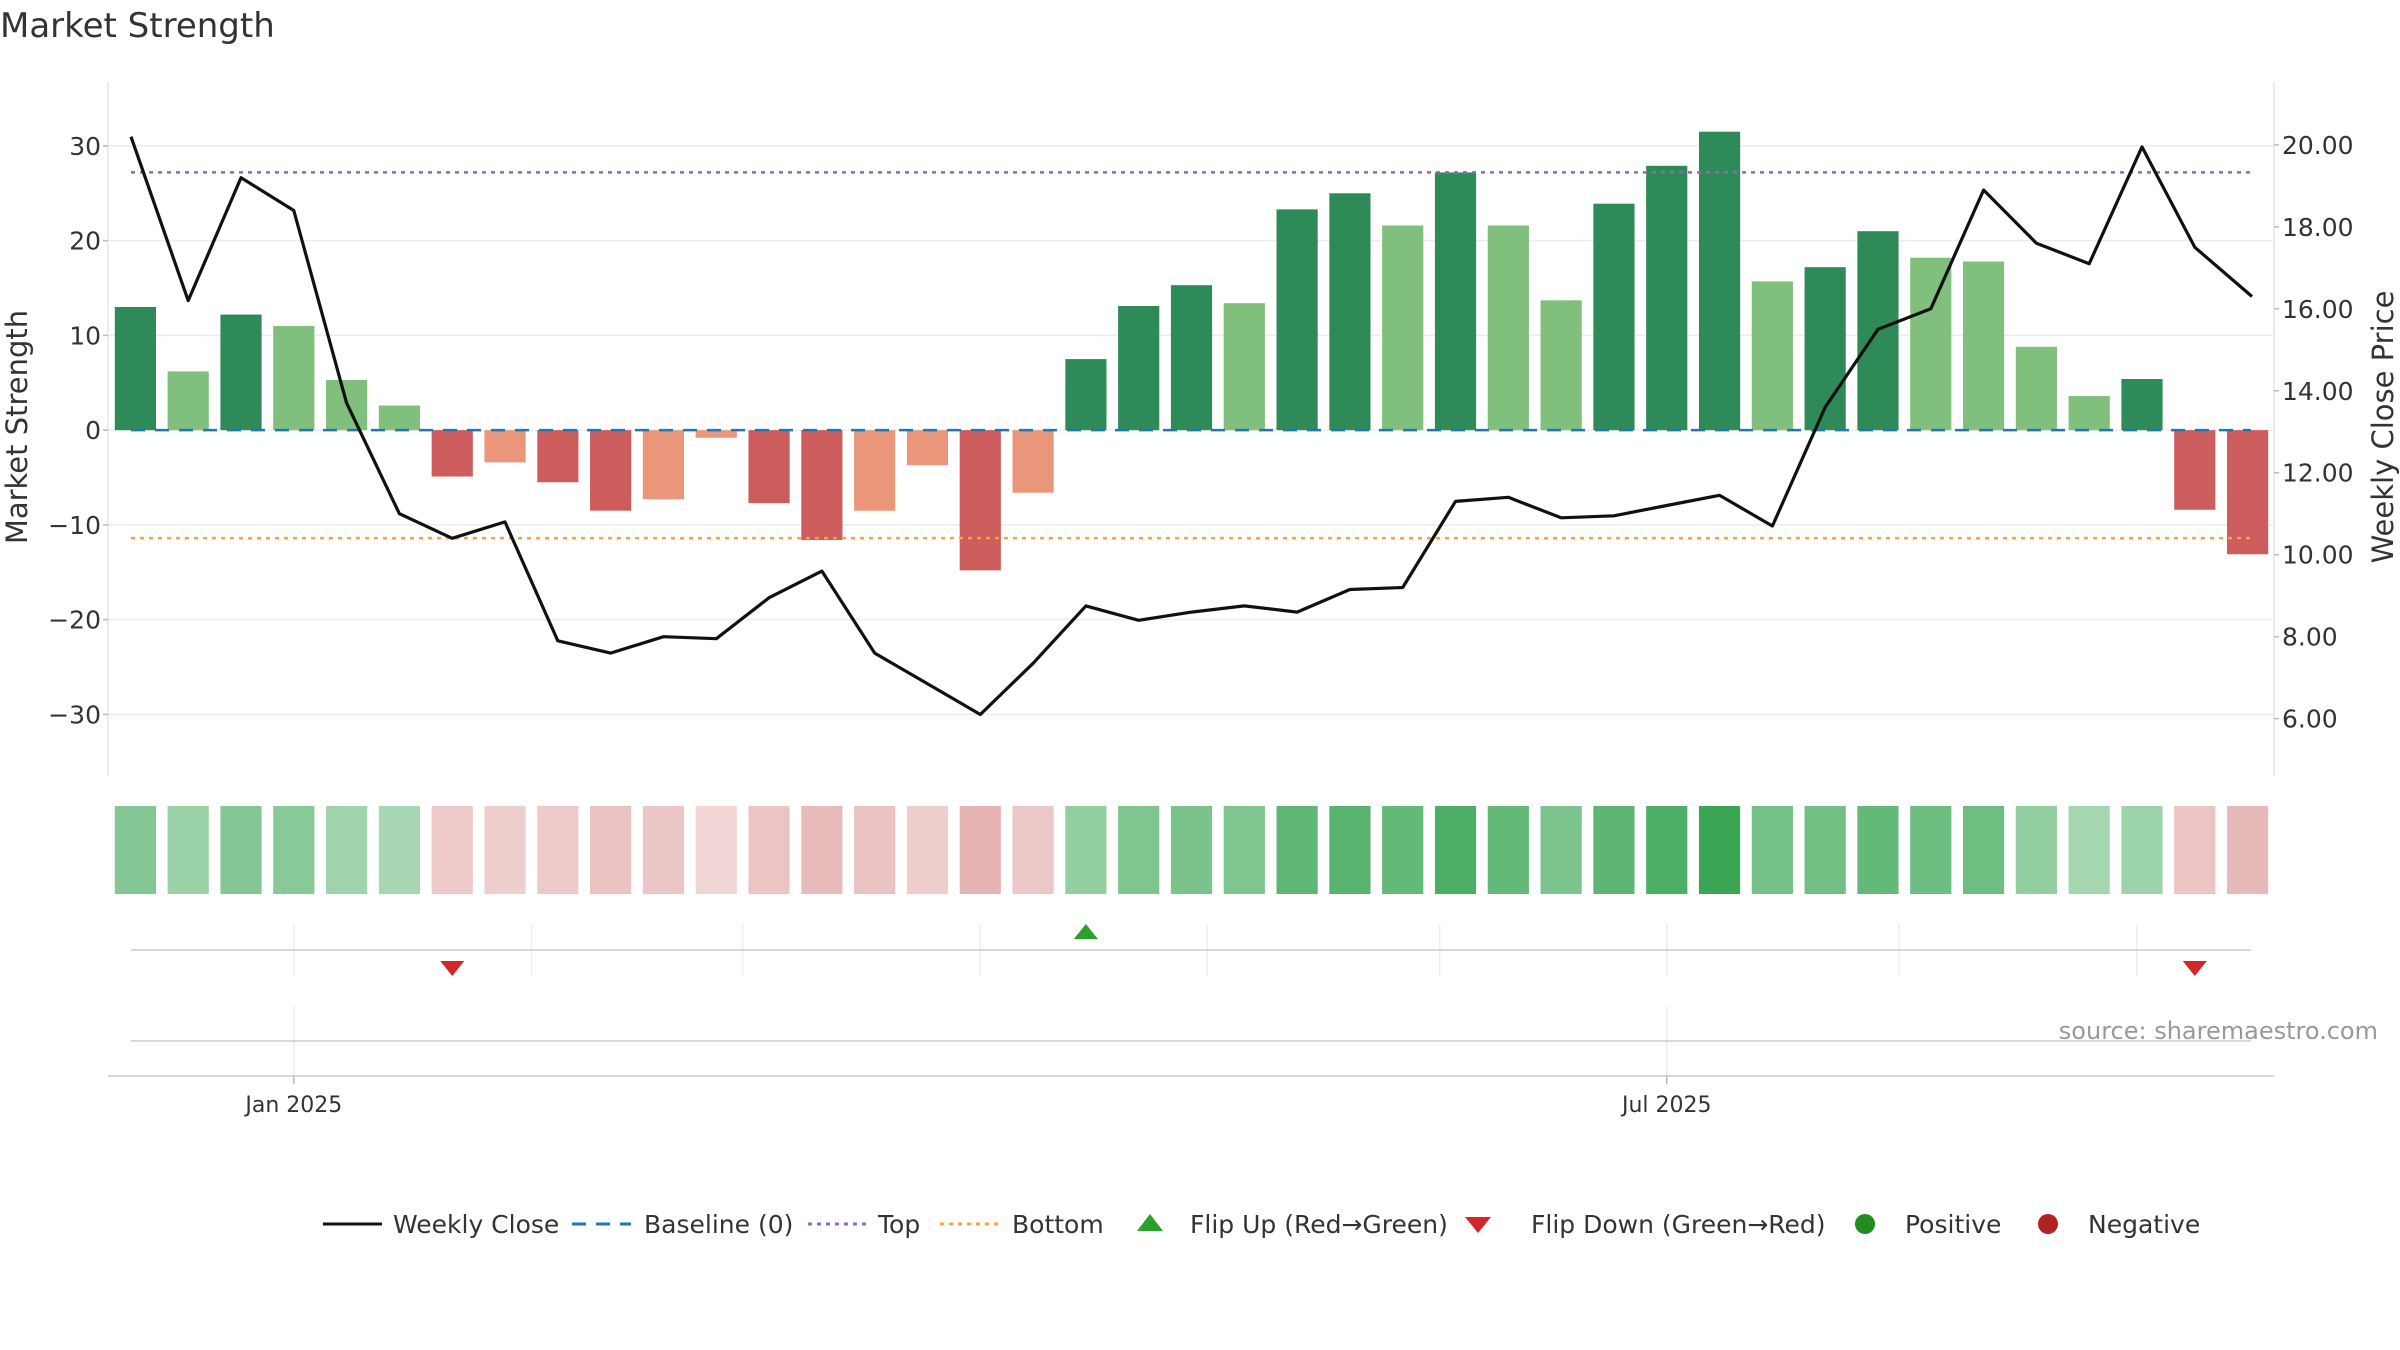 The width and height of the screenshot is (2400, 1350). What do you see at coordinates (2318, 391) in the screenshot?
I see `y2-tick-label: 14.00` at bounding box center [2318, 391].